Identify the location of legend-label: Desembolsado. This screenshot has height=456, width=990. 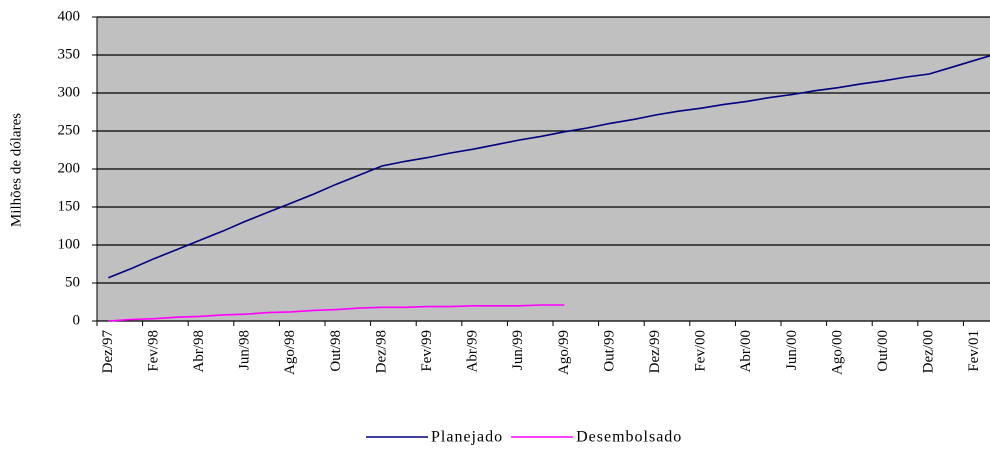
(629, 437).